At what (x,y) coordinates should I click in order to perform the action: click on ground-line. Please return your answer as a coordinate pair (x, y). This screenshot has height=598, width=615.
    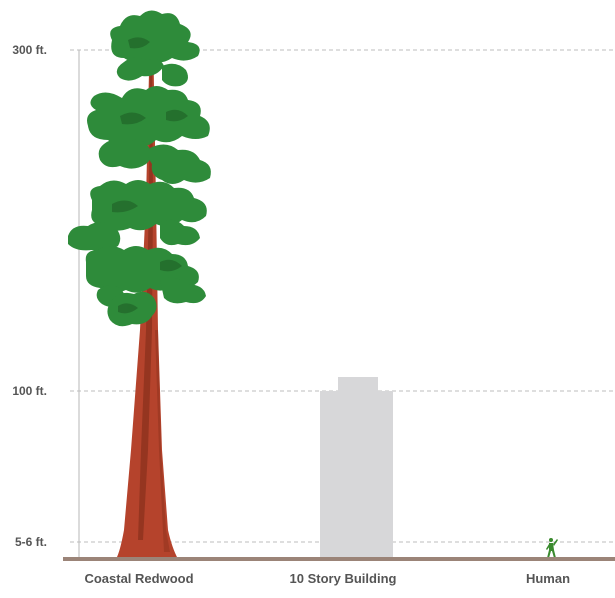
    Looking at the image, I should click on (339, 559).